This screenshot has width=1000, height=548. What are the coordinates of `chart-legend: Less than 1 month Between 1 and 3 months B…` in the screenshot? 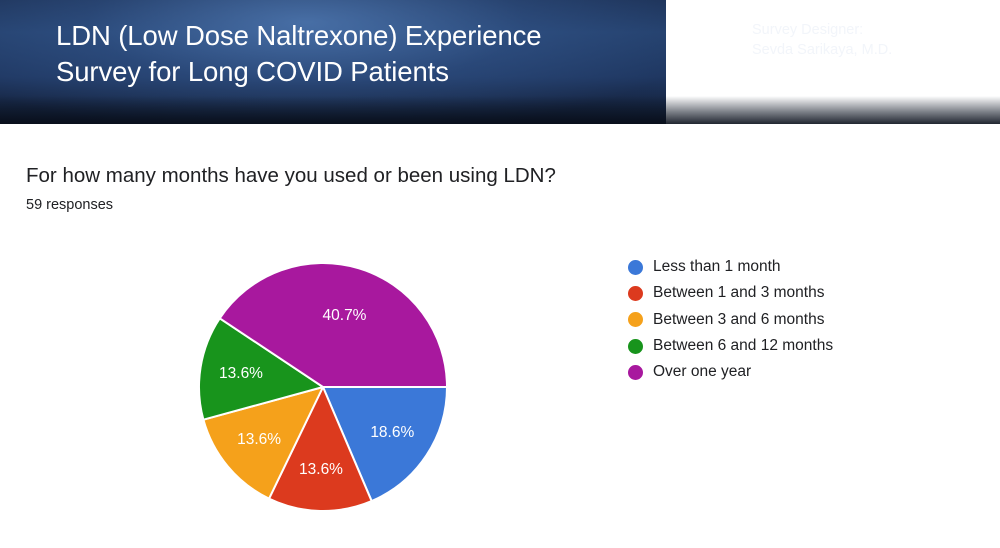 It's located at (793, 319).